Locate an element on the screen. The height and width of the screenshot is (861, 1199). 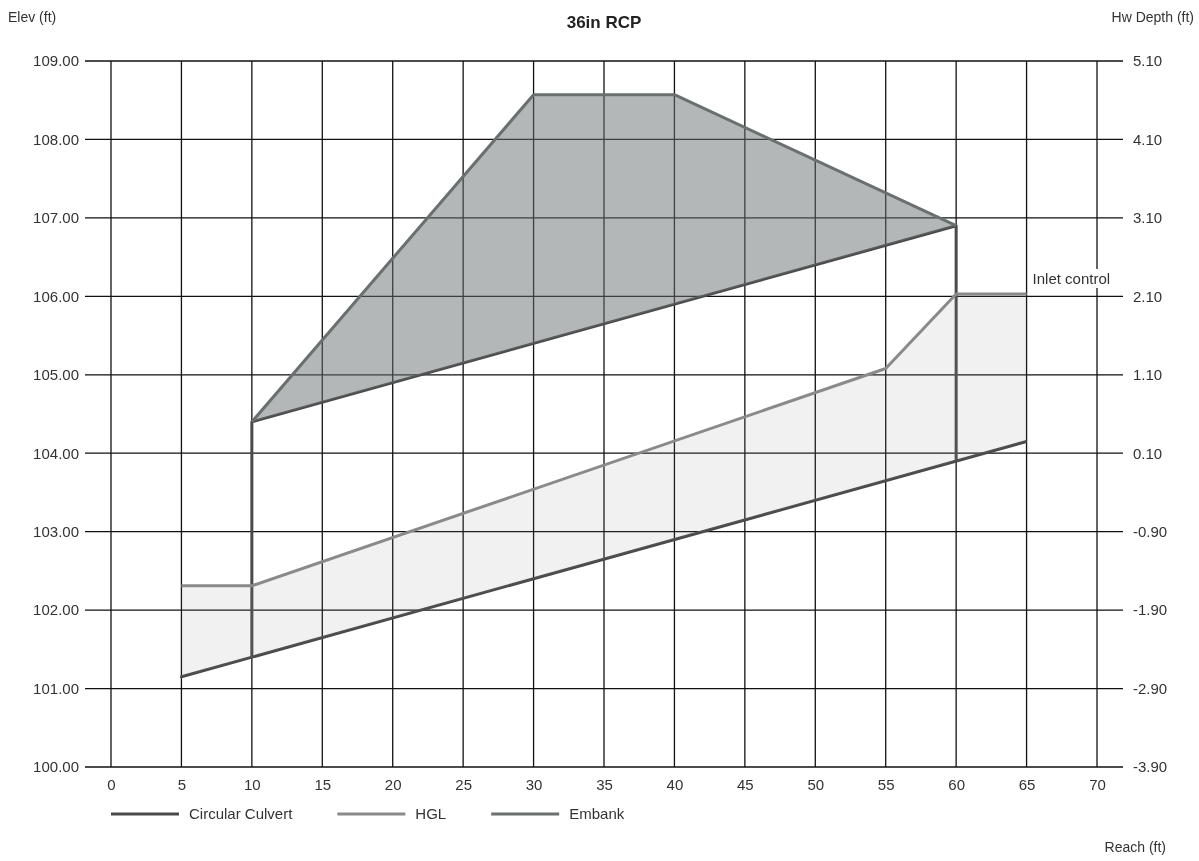
y-tick-label: 100.00 is located at coordinates (56, 767).